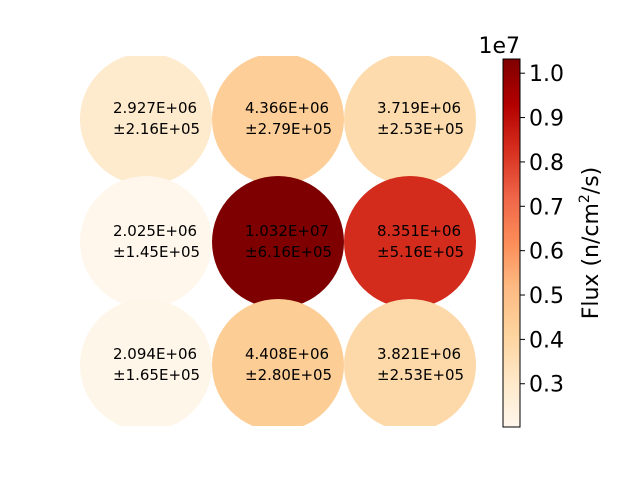 Image resolution: width=640 pixels, height=480 pixels. Describe the element at coordinates (591, 261) in the screenshot. I see `colorbar-label-prefix: Flux (n/cm` at that location.